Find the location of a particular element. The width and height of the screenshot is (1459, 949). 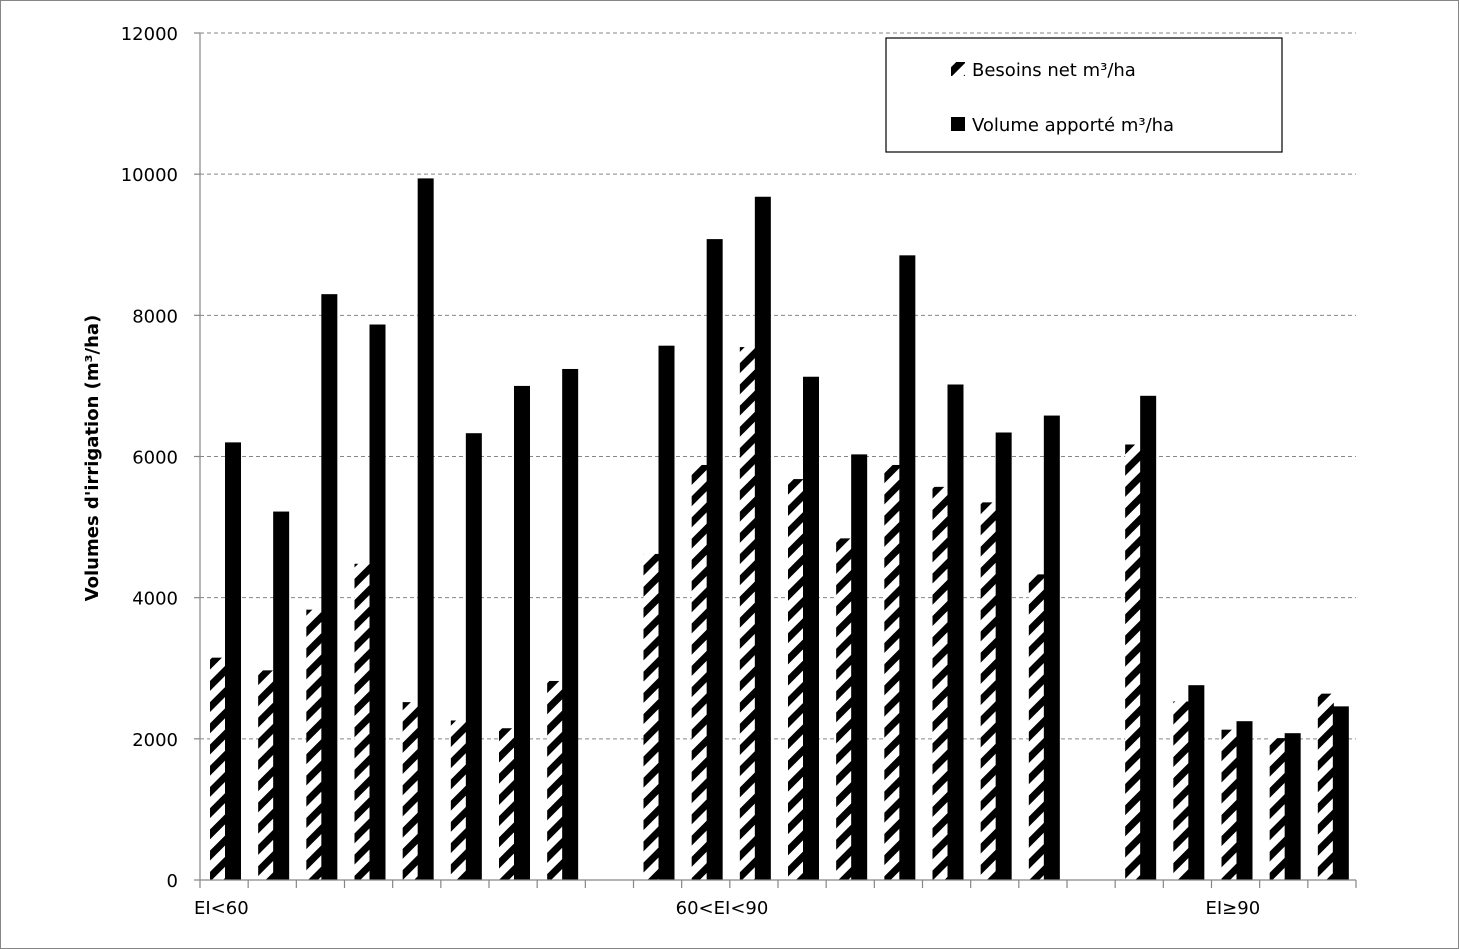

legend-box is located at coordinates (1084, 95).